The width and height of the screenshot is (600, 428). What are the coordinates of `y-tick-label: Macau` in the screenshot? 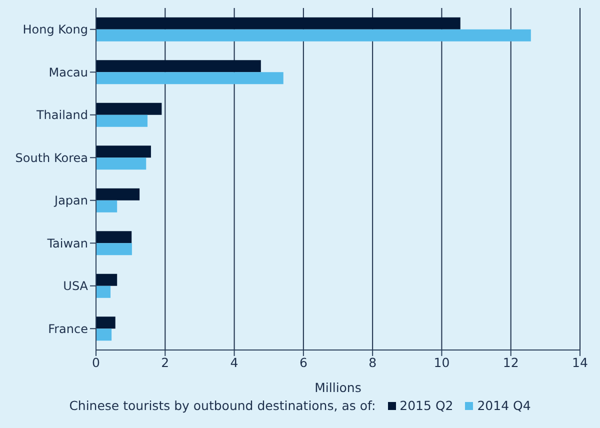 It's located at (68, 72).